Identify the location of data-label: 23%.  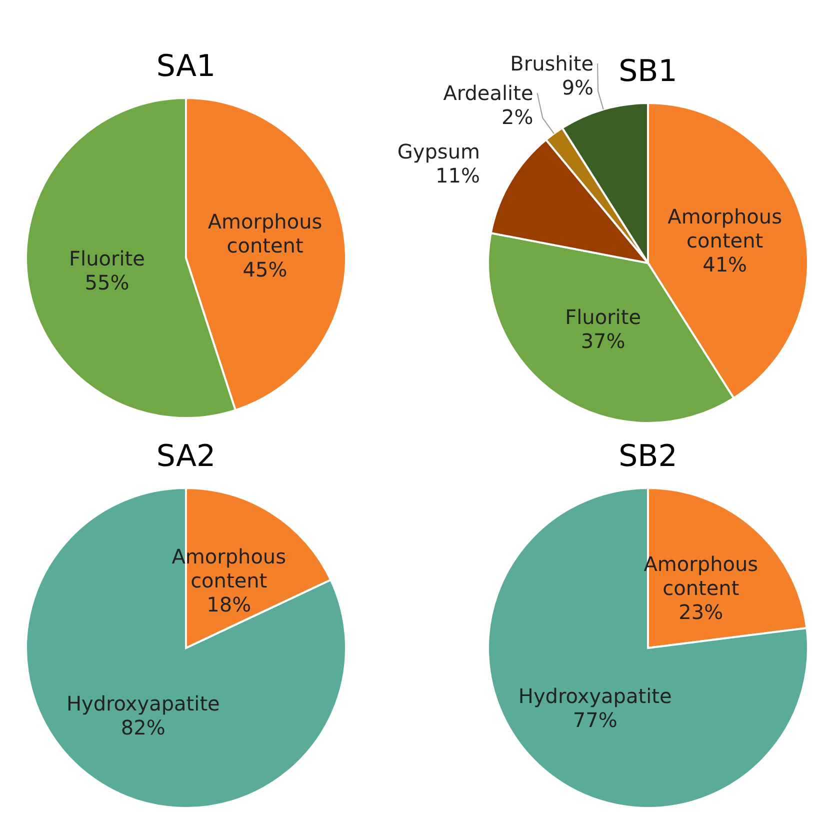
(701, 612).